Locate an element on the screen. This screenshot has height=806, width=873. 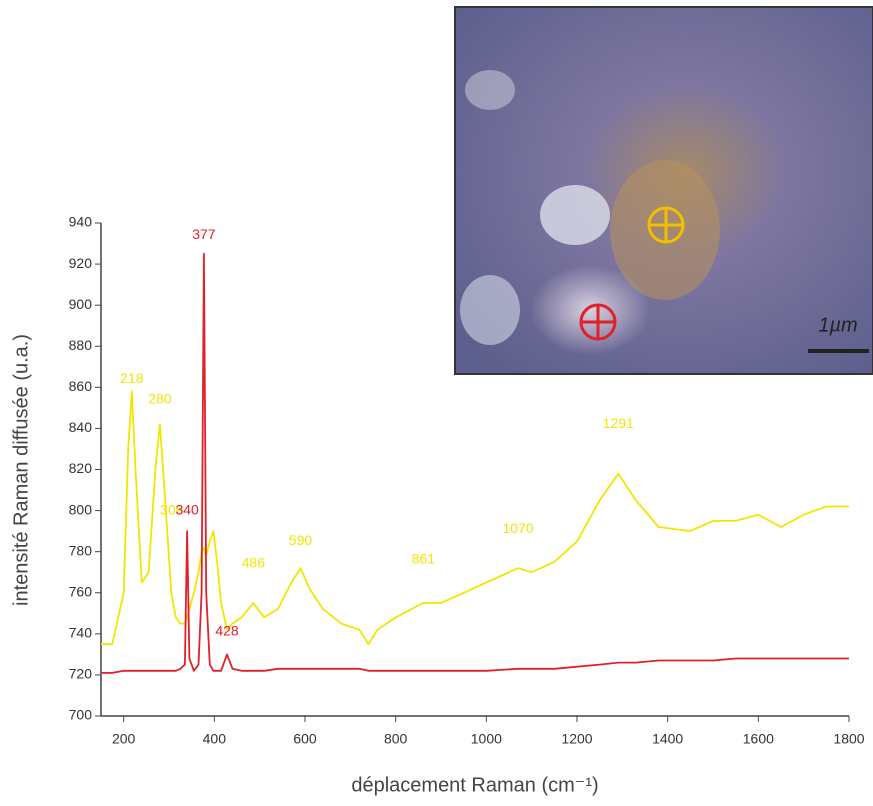
peak-label: 306 is located at coordinates (172, 509).